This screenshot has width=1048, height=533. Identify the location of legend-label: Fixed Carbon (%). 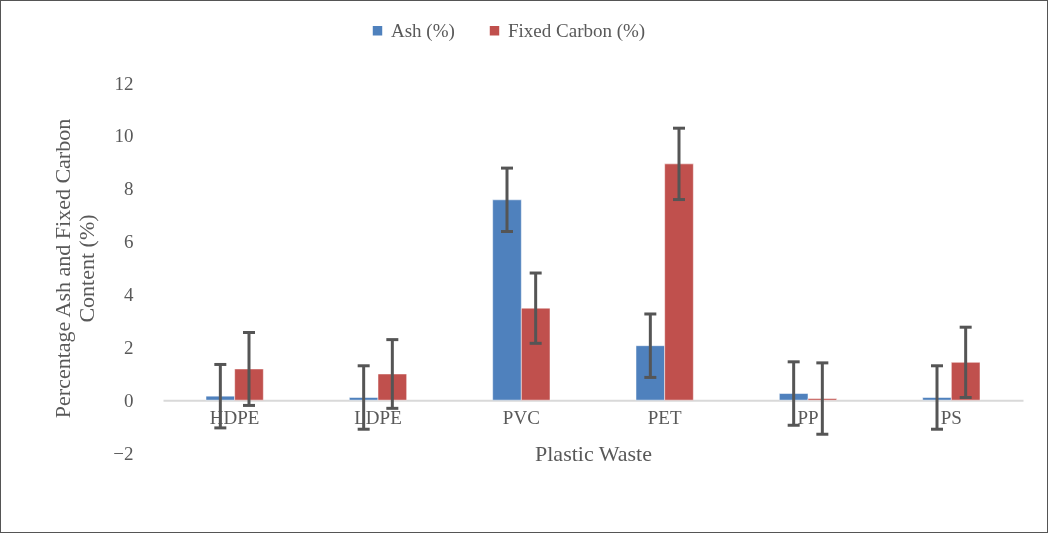
(577, 30).